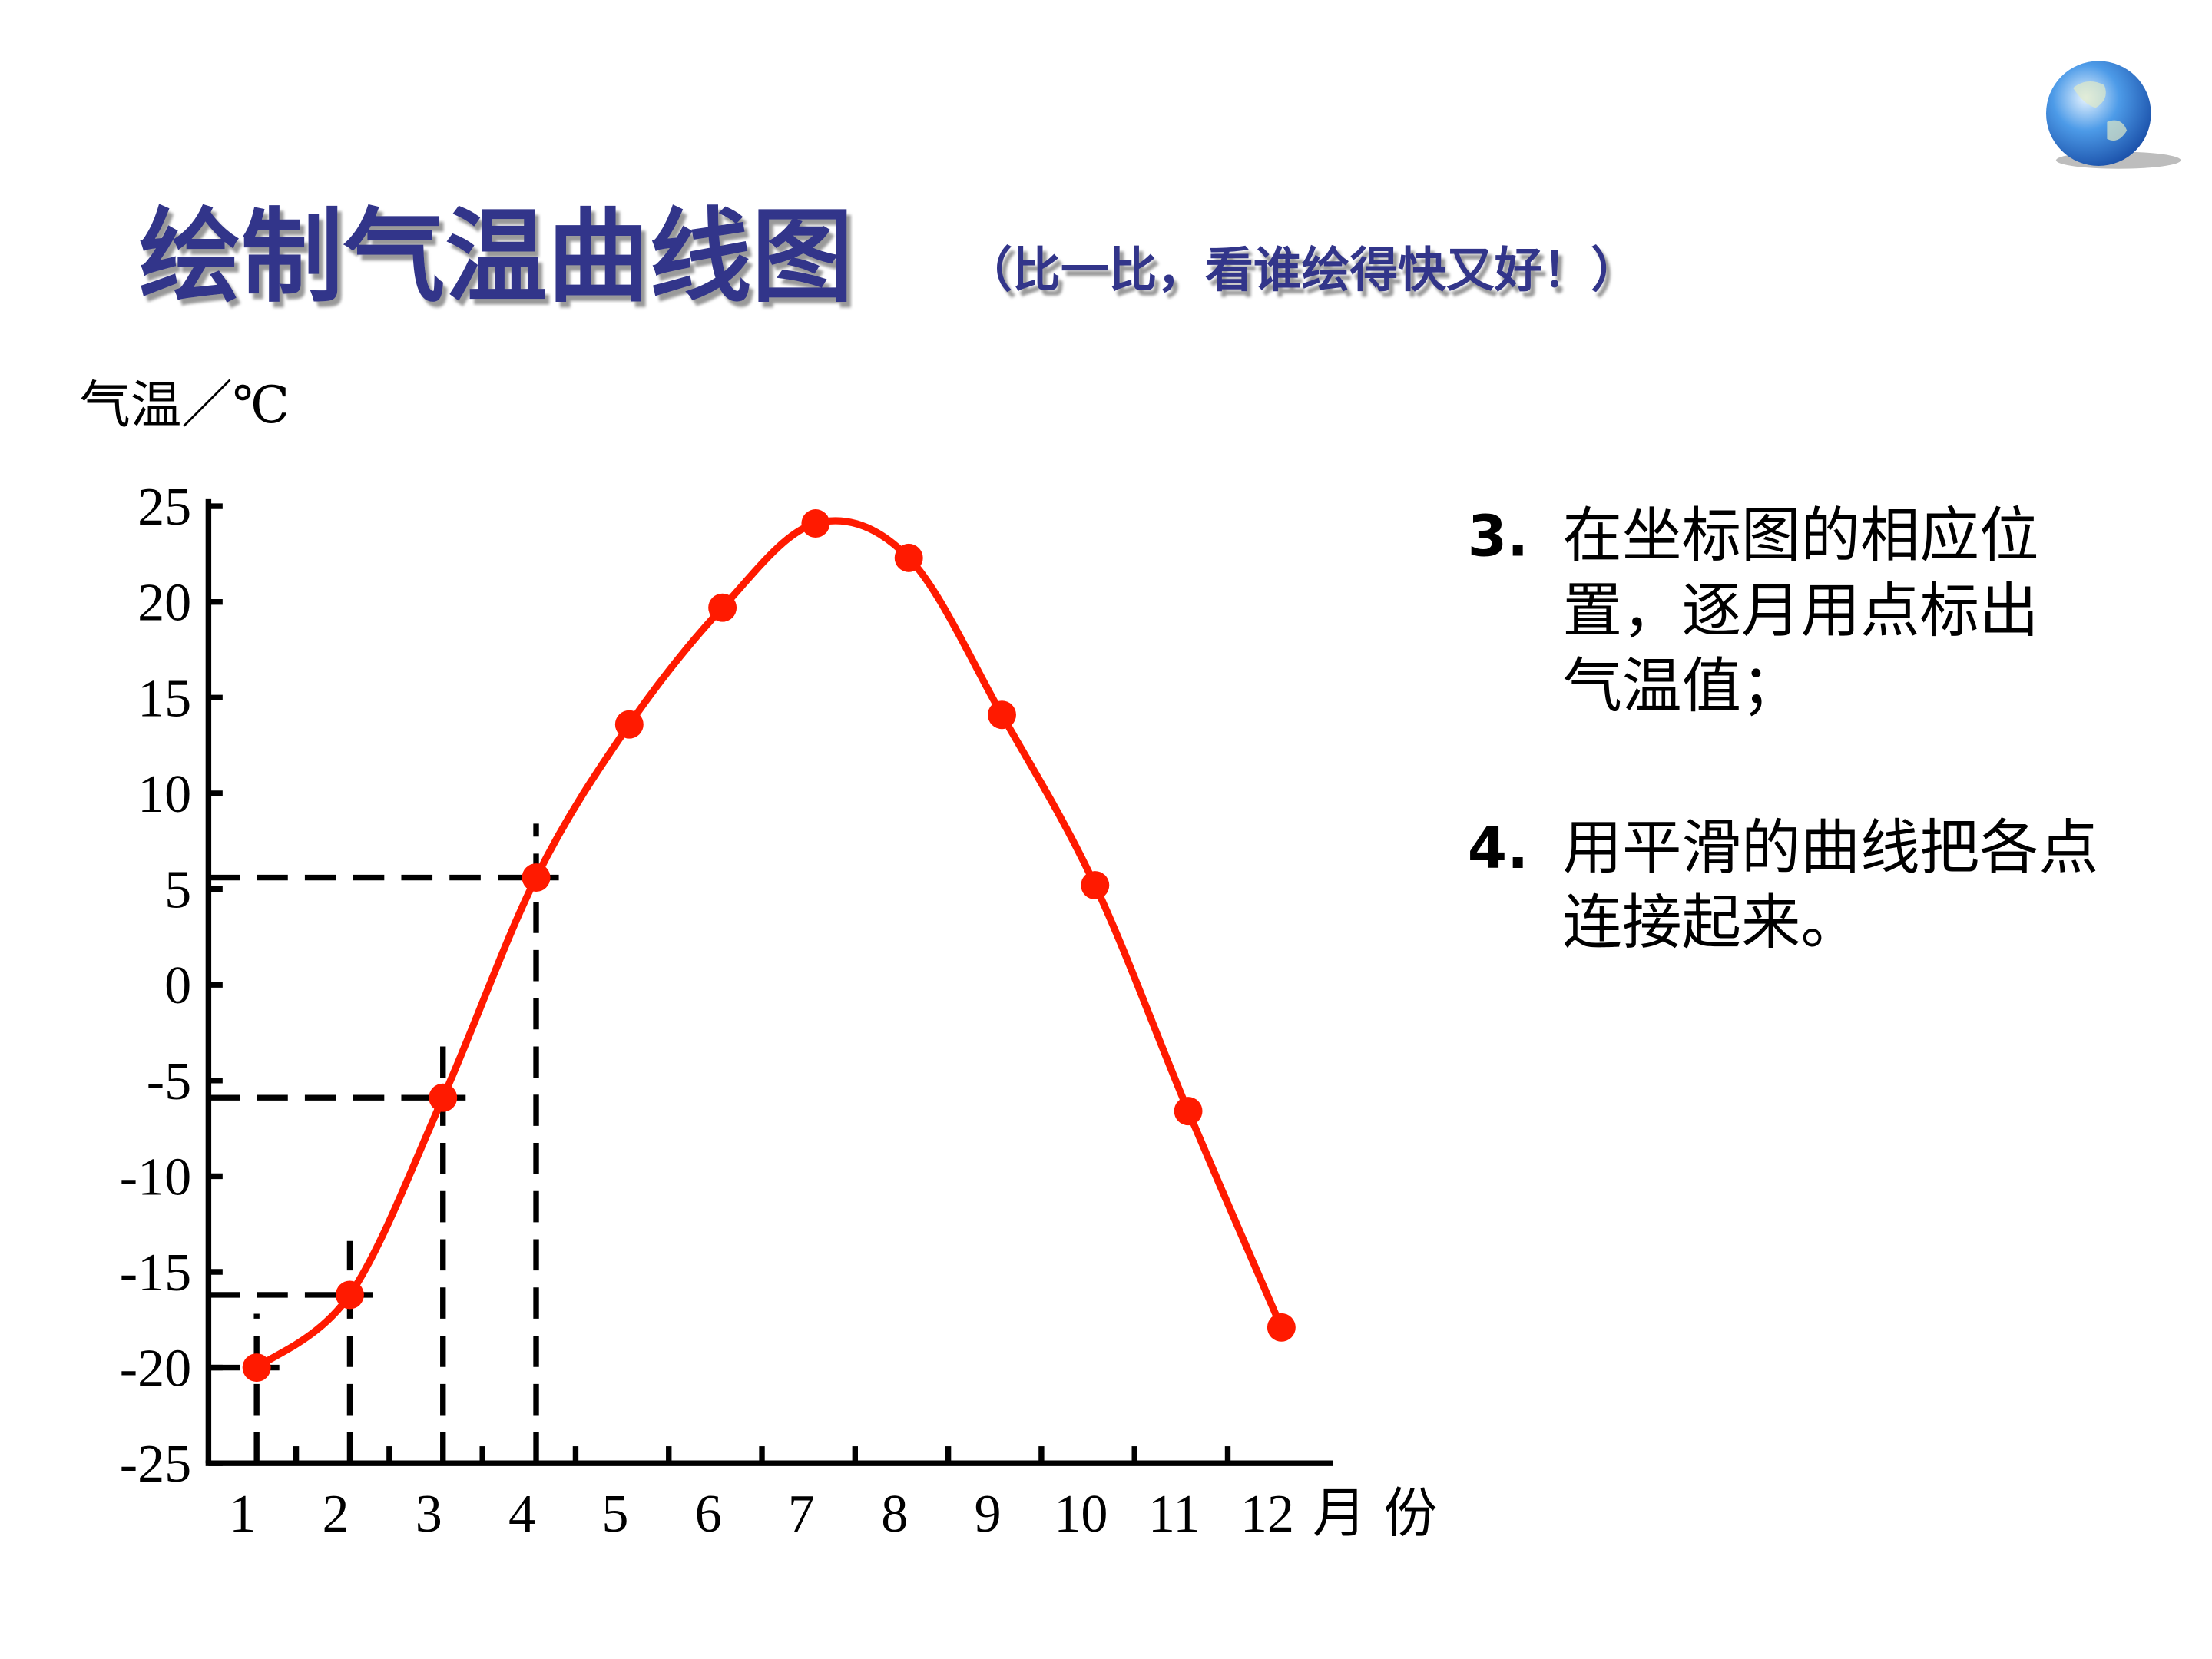 This screenshot has width=2212, height=1659. What do you see at coordinates (1498, 849) in the screenshot?
I see `note-number: 4.` at bounding box center [1498, 849].